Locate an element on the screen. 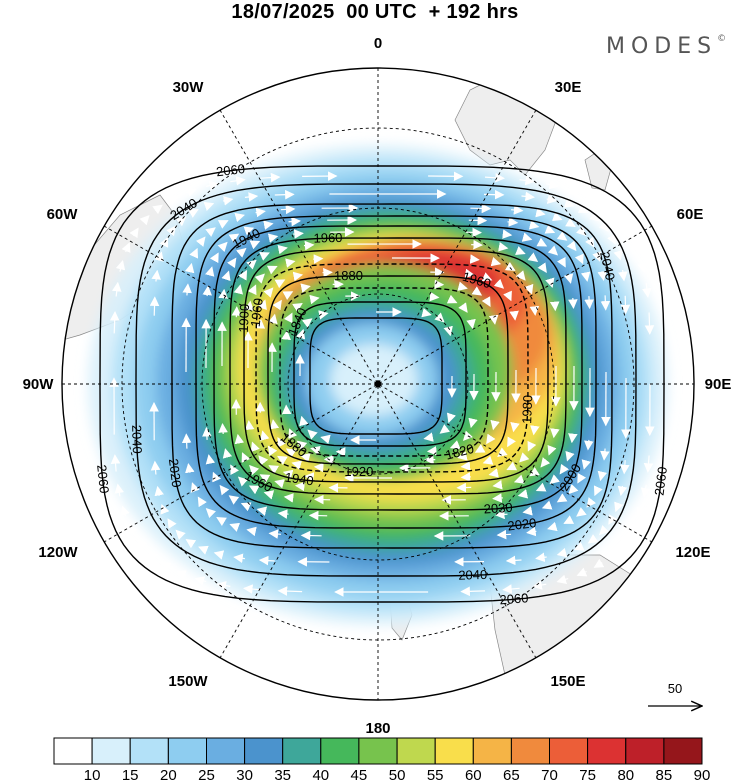  contour-label: 1980 is located at coordinates (527, 409).